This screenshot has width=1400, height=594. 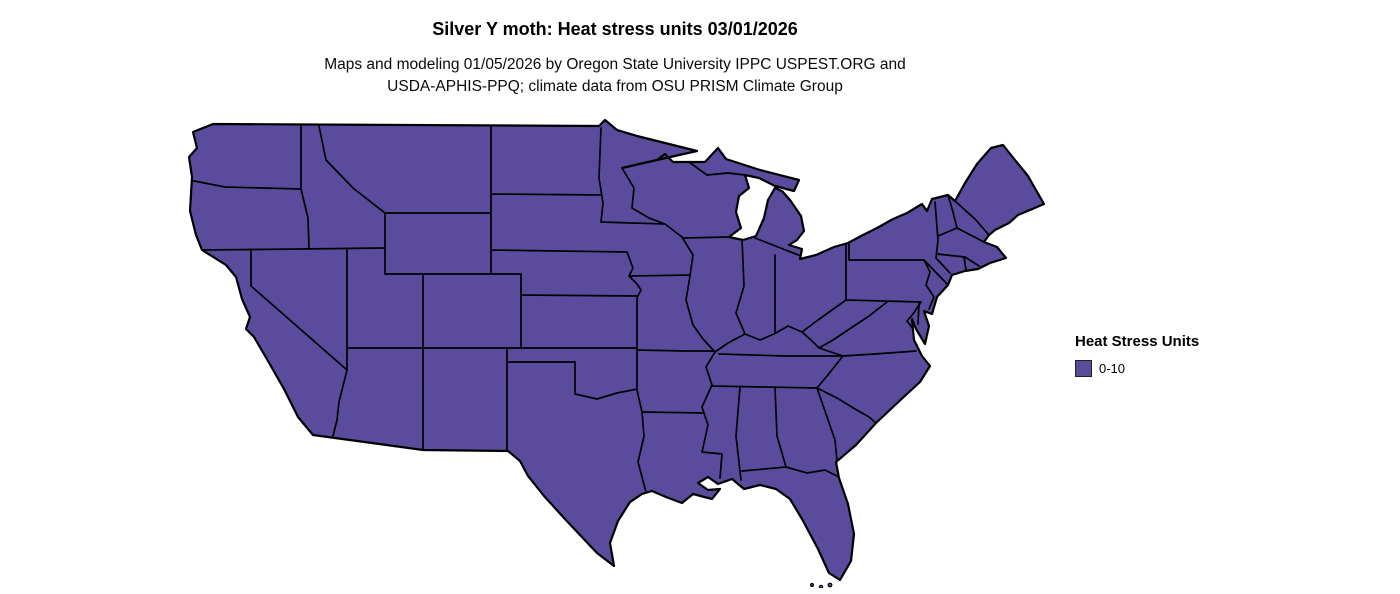 What do you see at coordinates (1112, 368) in the screenshot?
I see `legend-item-label: 0-10` at bounding box center [1112, 368].